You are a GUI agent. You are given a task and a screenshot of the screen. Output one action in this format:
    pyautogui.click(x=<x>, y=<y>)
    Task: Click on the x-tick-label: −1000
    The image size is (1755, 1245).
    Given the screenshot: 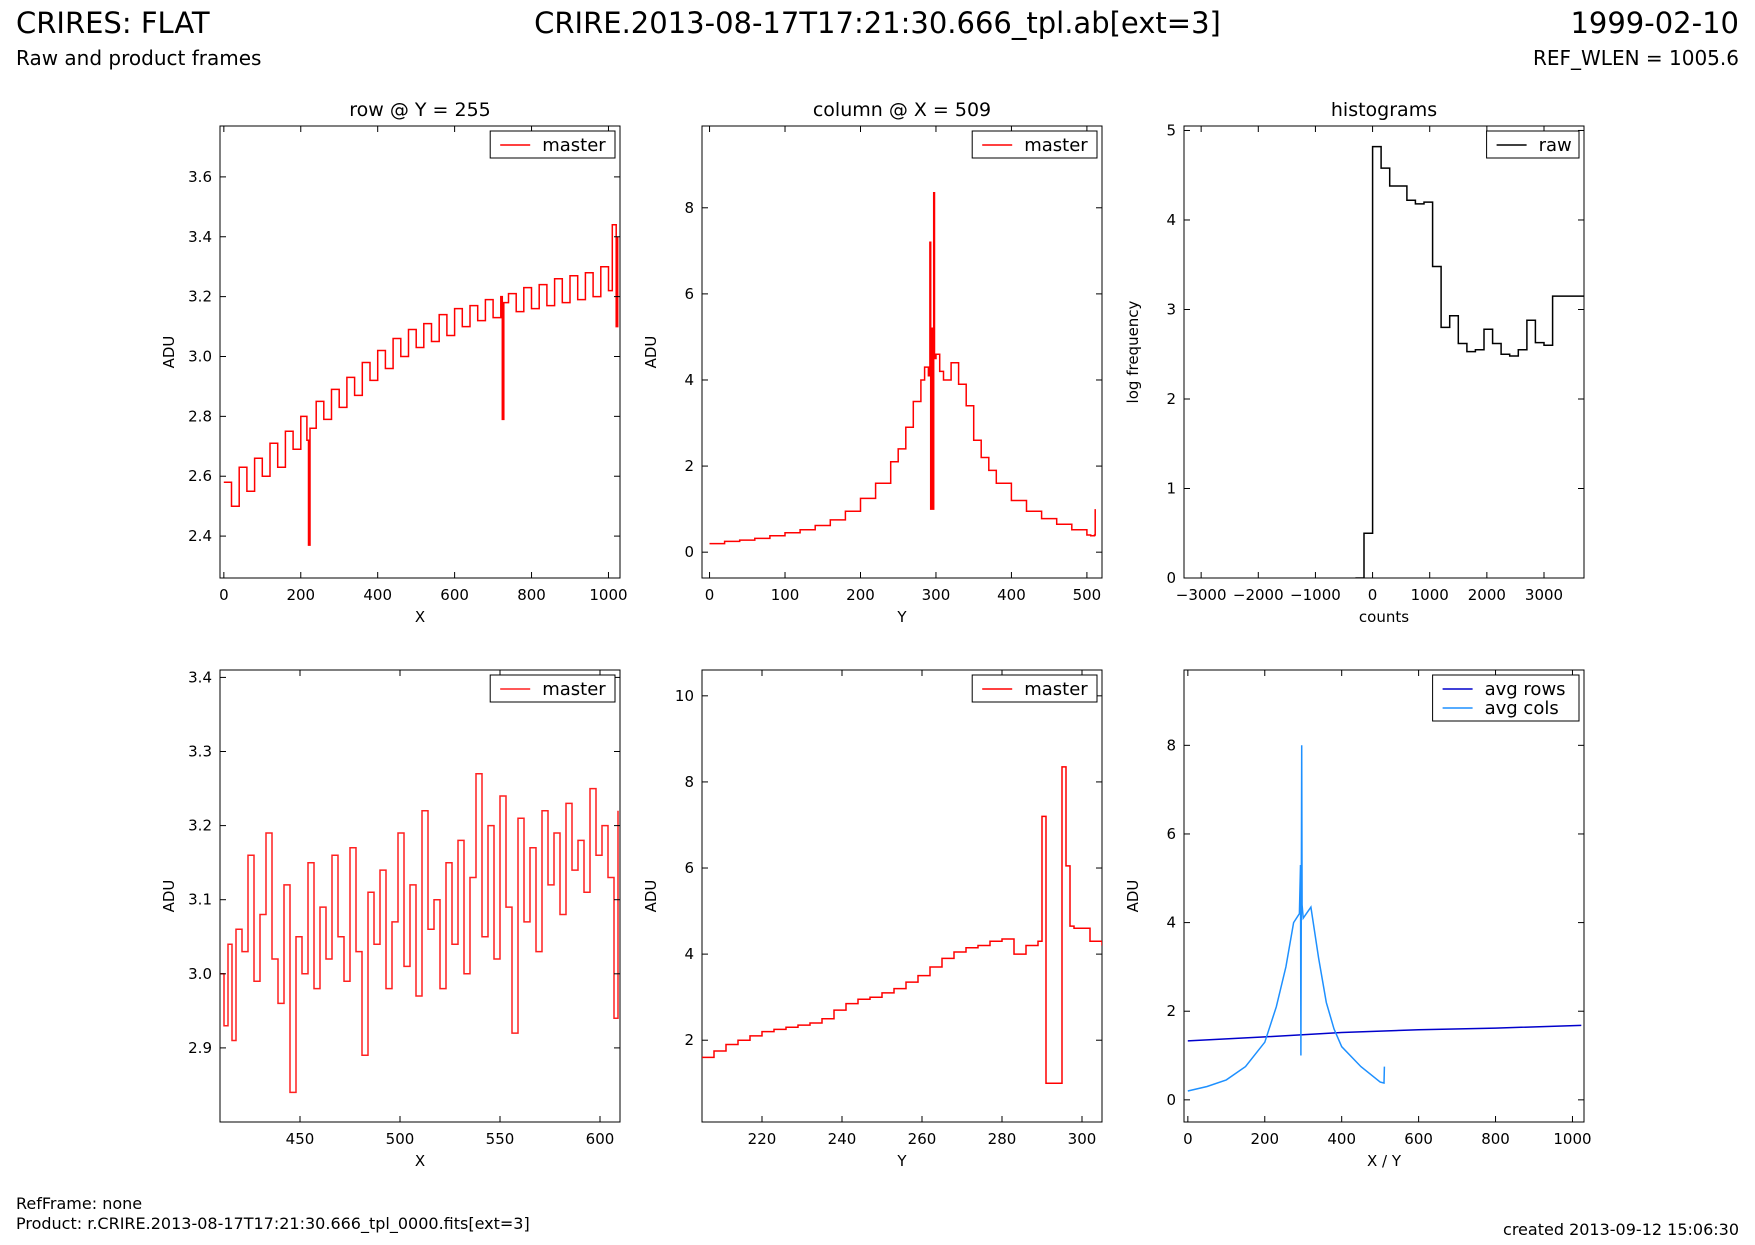 What is the action you would take?
    pyautogui.click(x=1315, y=595)
    